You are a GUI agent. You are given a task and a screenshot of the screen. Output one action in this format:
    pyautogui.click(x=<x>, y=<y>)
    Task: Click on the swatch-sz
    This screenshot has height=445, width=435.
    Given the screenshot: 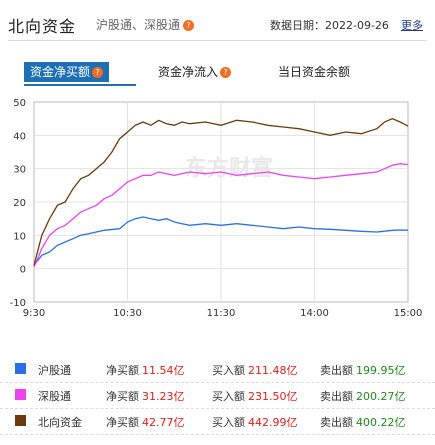 What is the action you would take?
    pyautogui.click(x=20, y=394)
    